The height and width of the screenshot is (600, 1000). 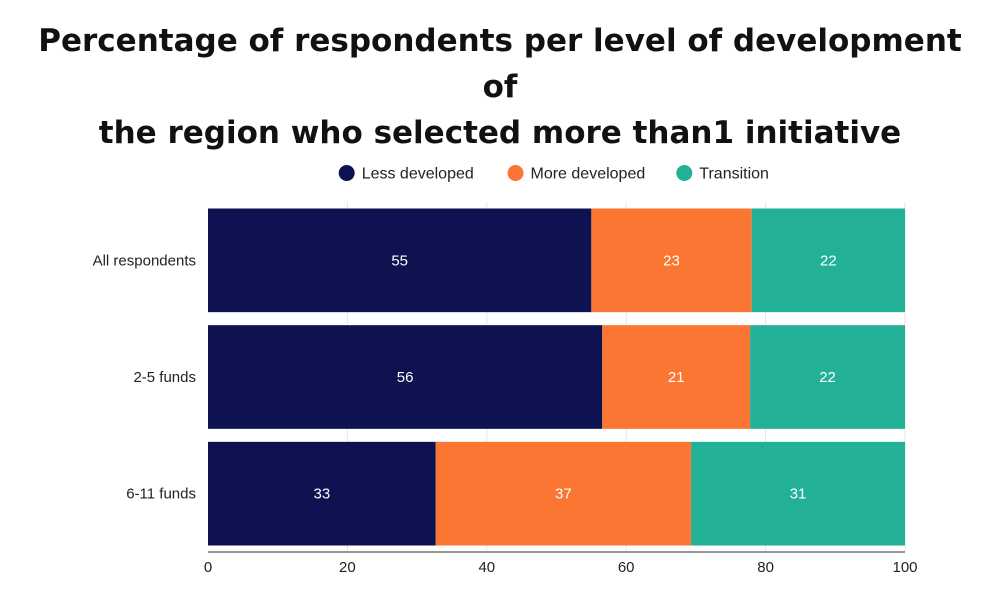 I want to click on bar-label-1-2: 22, so click(x=827, y=377).